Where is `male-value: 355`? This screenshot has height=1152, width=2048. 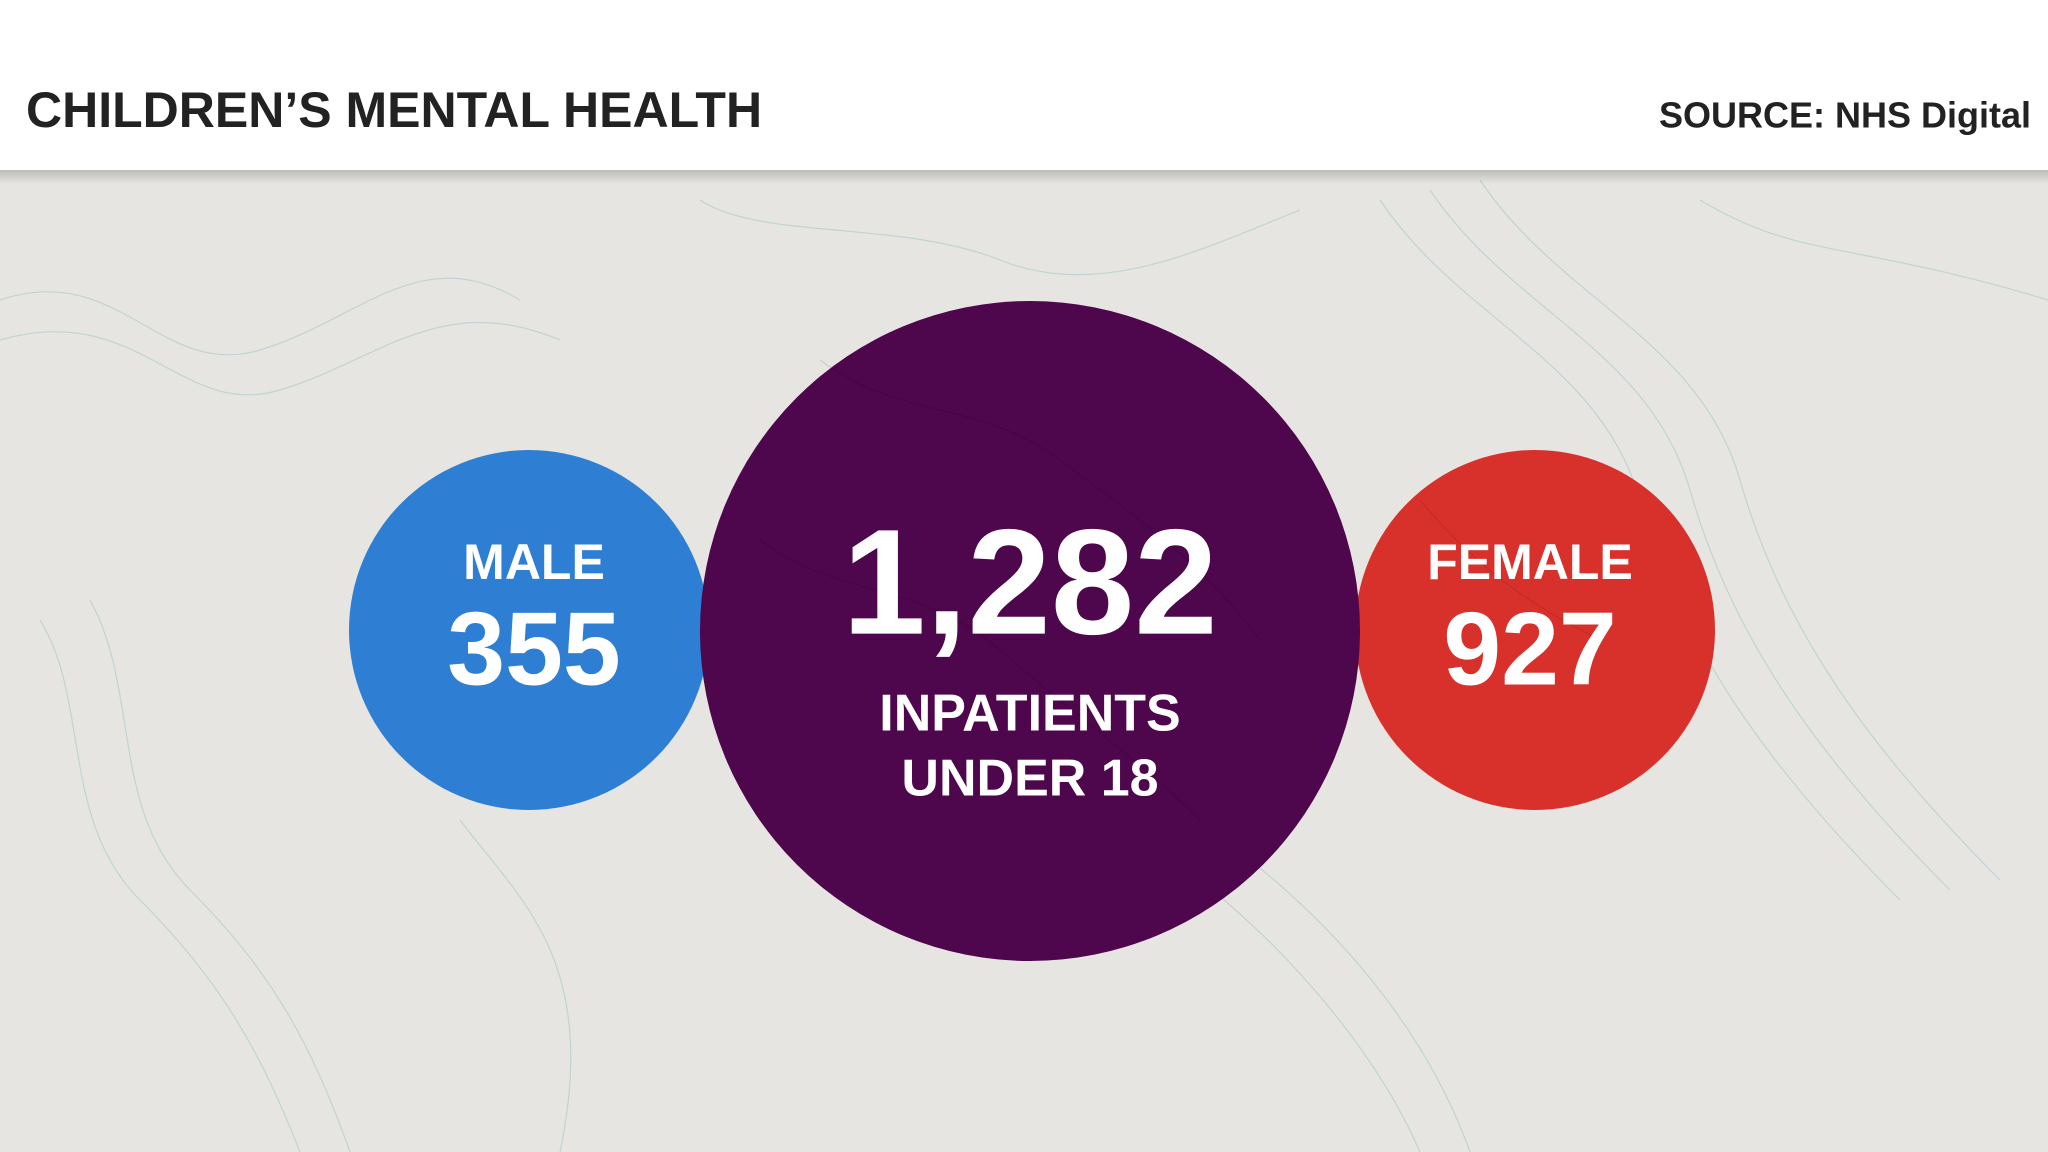 male-value: 355 is located at coordinates (534, 649).